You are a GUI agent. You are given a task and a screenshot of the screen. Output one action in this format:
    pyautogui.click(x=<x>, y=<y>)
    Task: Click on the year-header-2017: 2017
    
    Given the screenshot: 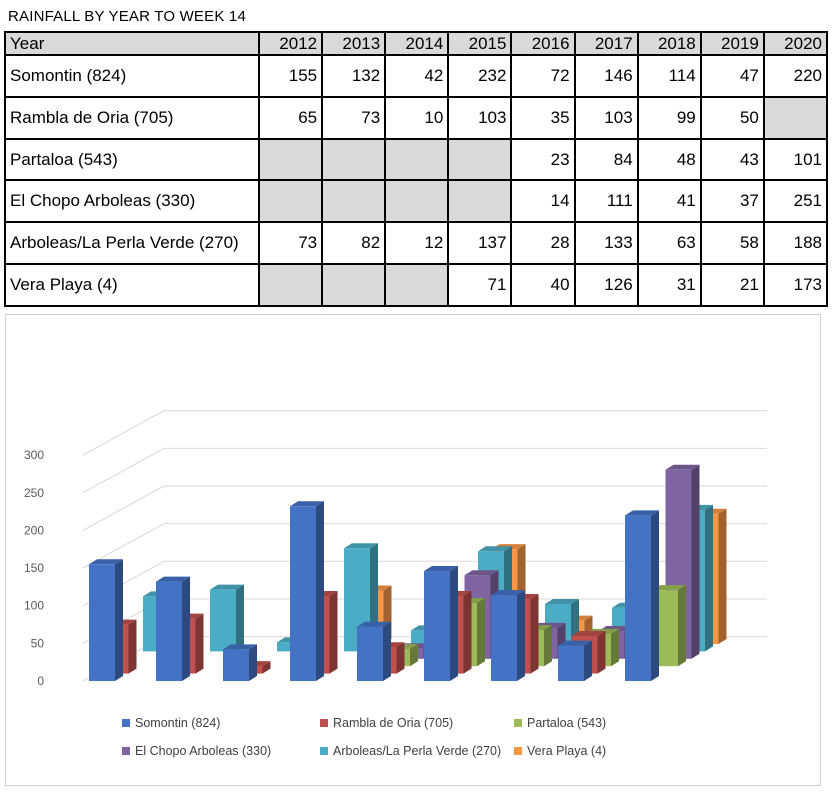 What is the action you would take?
    pyautogui.click(x=606, y=43)
    